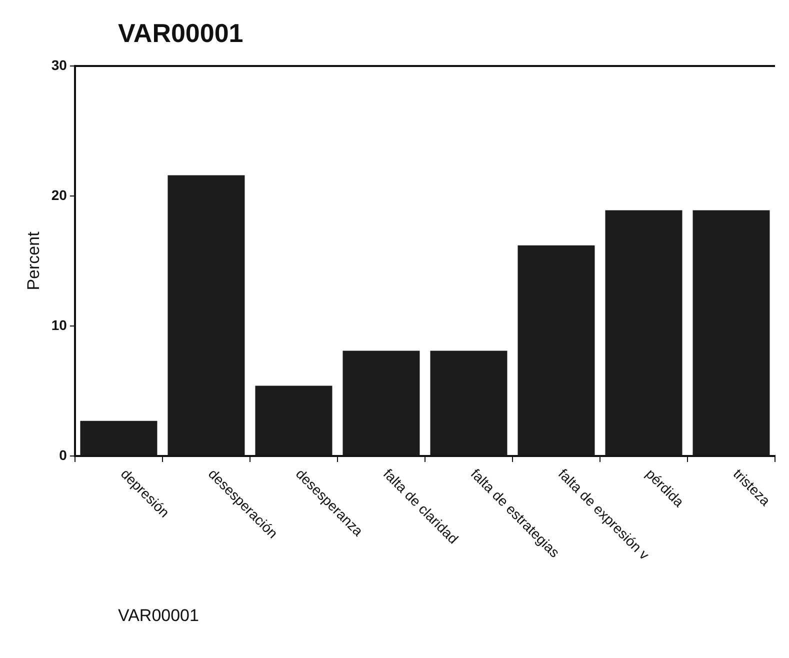 The height and width of the screenshot is (658, 789). What do you see at coordinates (181, 33) in the screenshot?
I see `chart-title: VAR00001` at bounding box center [181, 33].